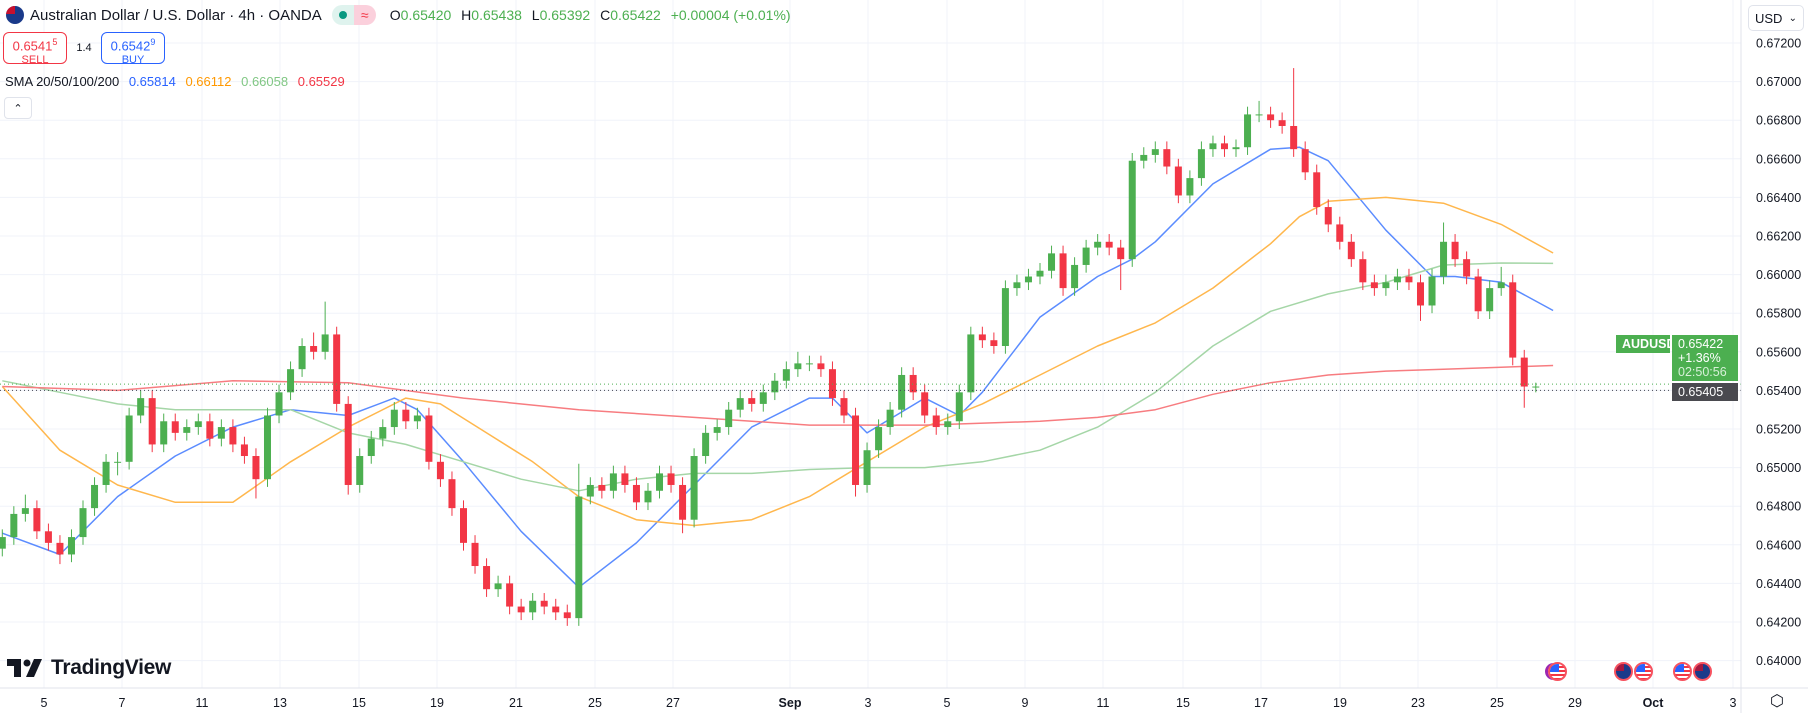 The image size is (1808, 713). I want to click on price-tick-label: 0.65200, so click(1778, 430).